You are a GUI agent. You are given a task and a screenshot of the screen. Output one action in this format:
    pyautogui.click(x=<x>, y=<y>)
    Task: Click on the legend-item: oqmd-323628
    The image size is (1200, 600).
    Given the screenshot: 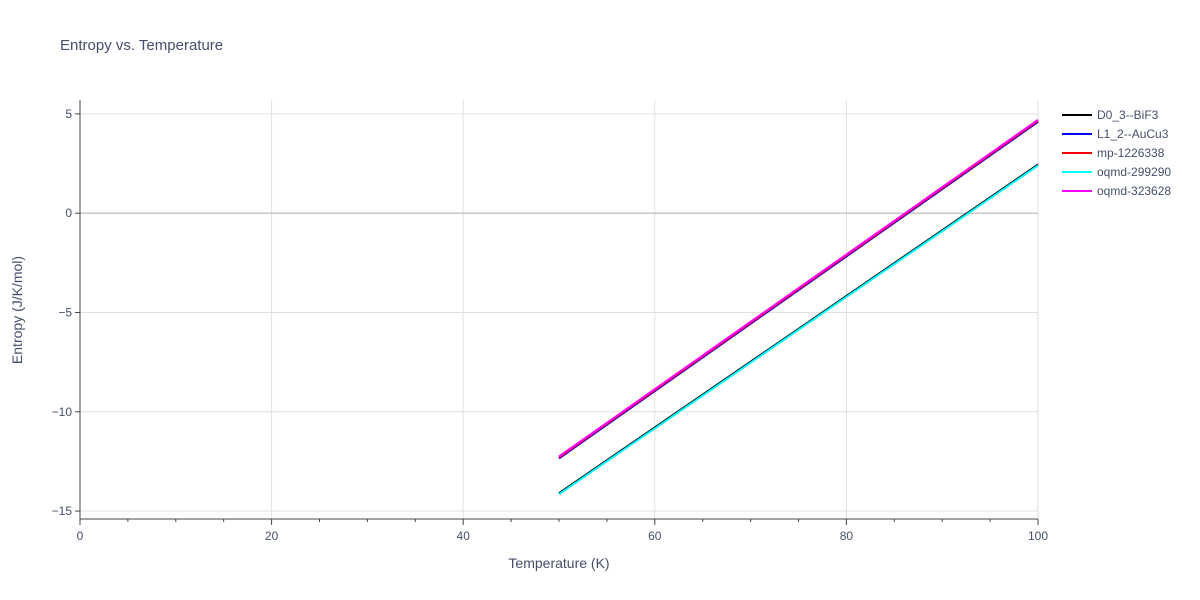 What is the action you would take?
    pyautogui.click(x=1116, y=191)
    